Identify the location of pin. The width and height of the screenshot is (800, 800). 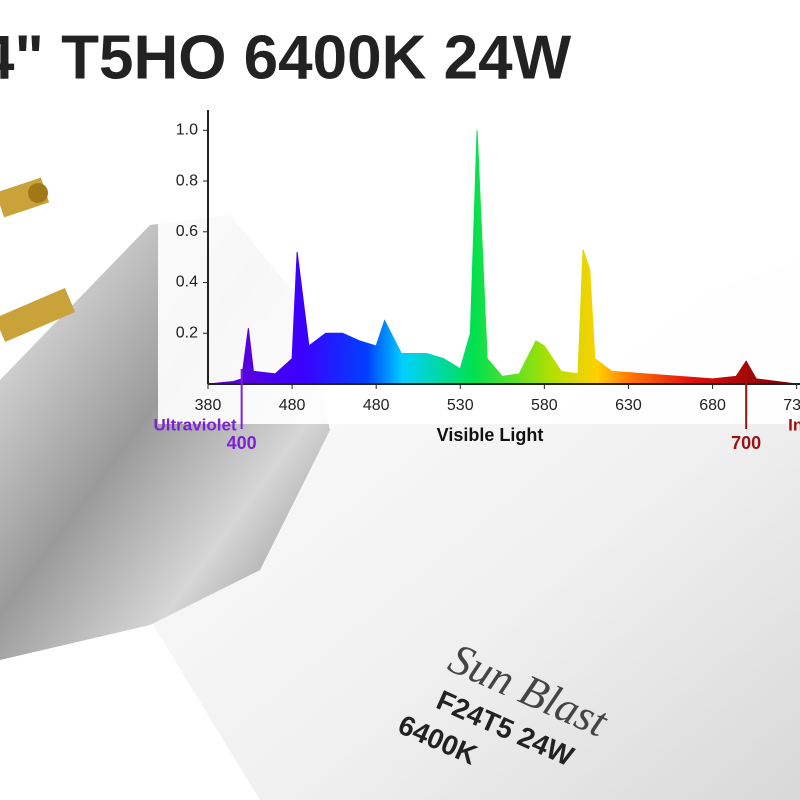
(38, 315).